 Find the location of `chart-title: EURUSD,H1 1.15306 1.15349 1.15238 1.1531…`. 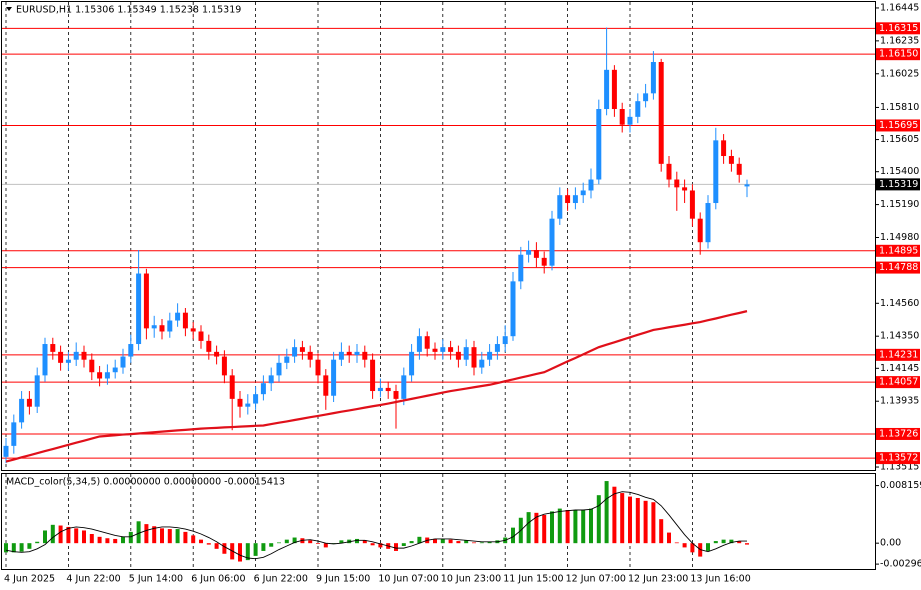

chart-title: EURUSD,H1 1.15306 1.15349 1.15238 1.1531… is located at coordinates (128, 10).